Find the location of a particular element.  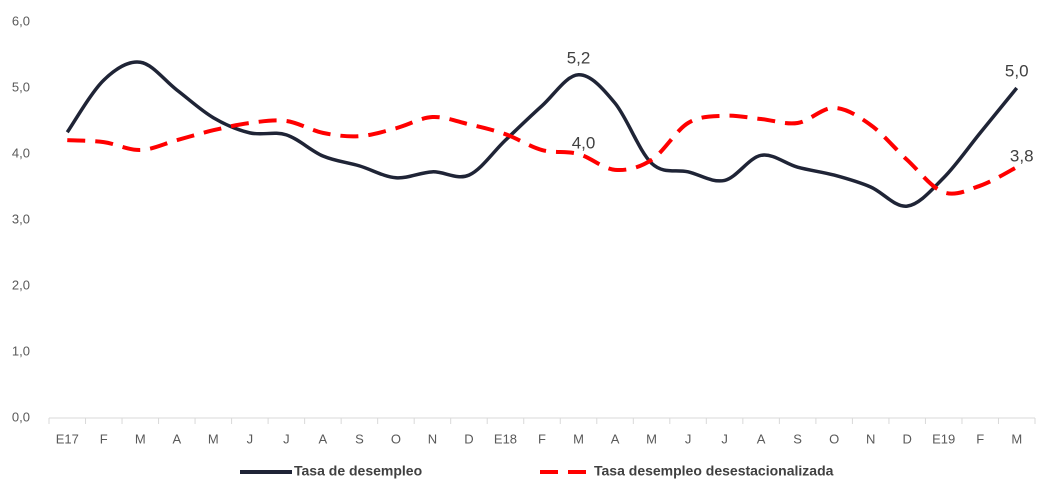

y-tick-label: 1,0 is located at coordinates (21, 350).